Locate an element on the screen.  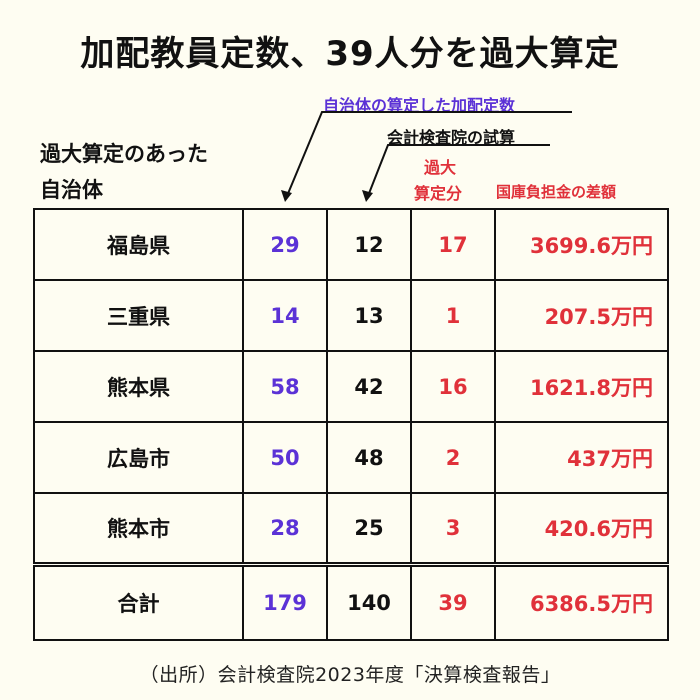
municipality-count-cell: 14 is located at coordinates (285, 315).